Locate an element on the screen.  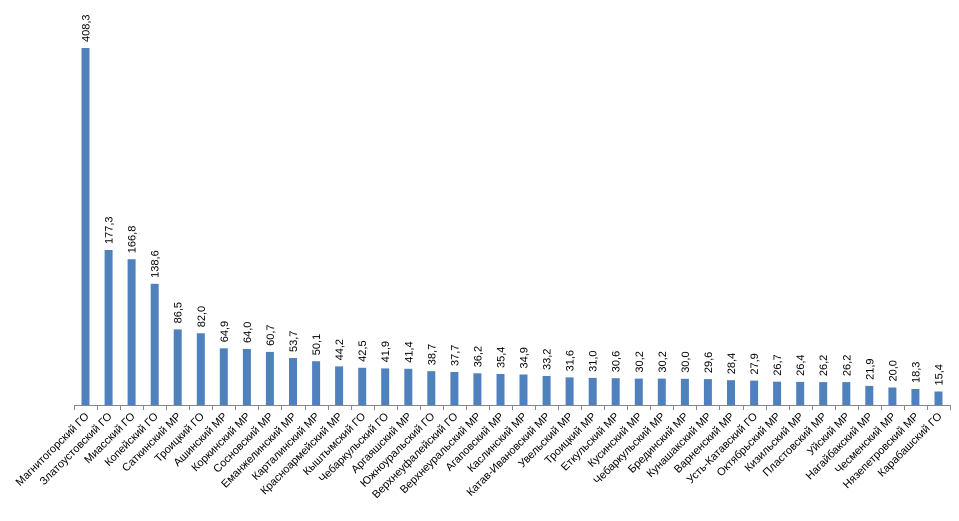
data-label: 38,7 is located at coordinates (432, 354).